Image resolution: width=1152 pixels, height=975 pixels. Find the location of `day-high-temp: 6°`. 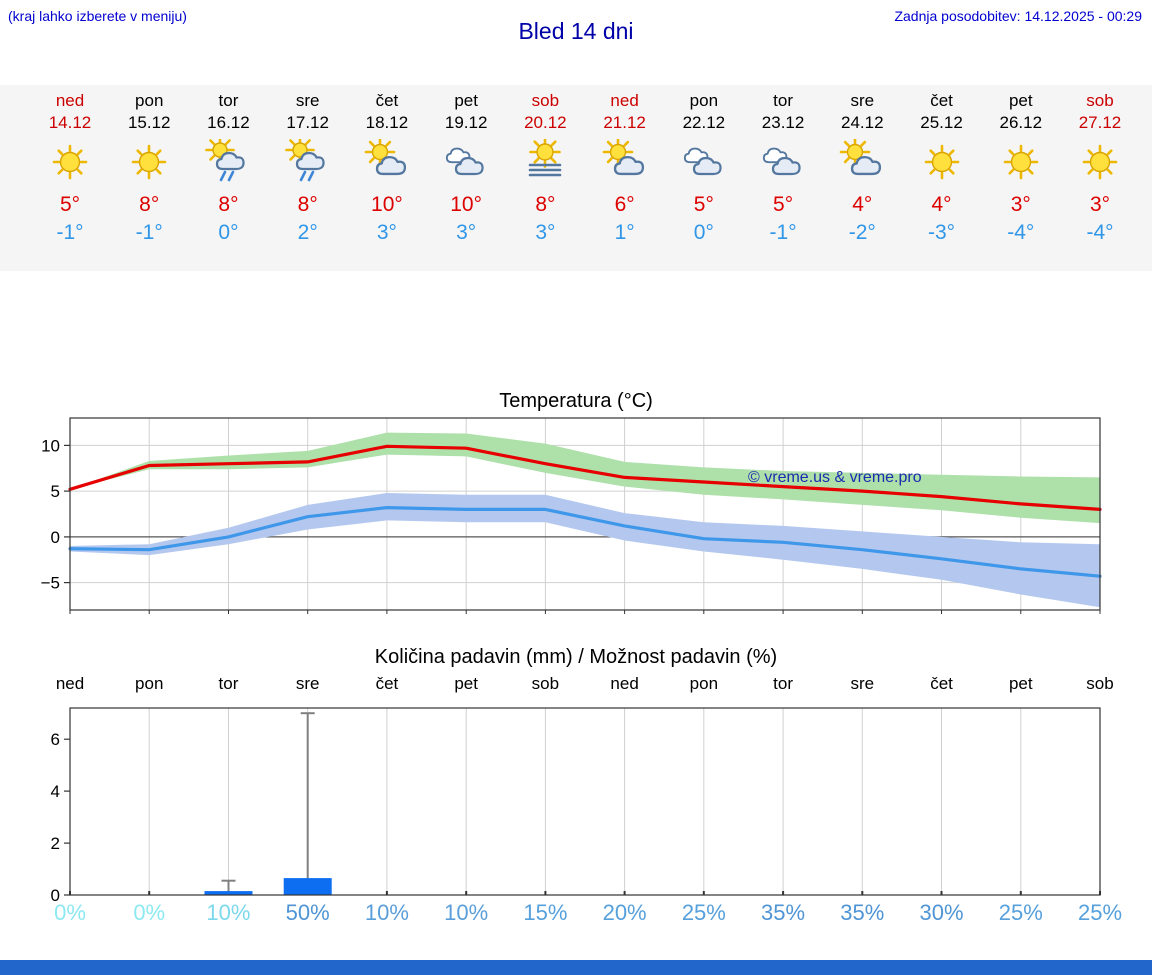

day-high-temp: 6° is located at coordinates (624, 204).